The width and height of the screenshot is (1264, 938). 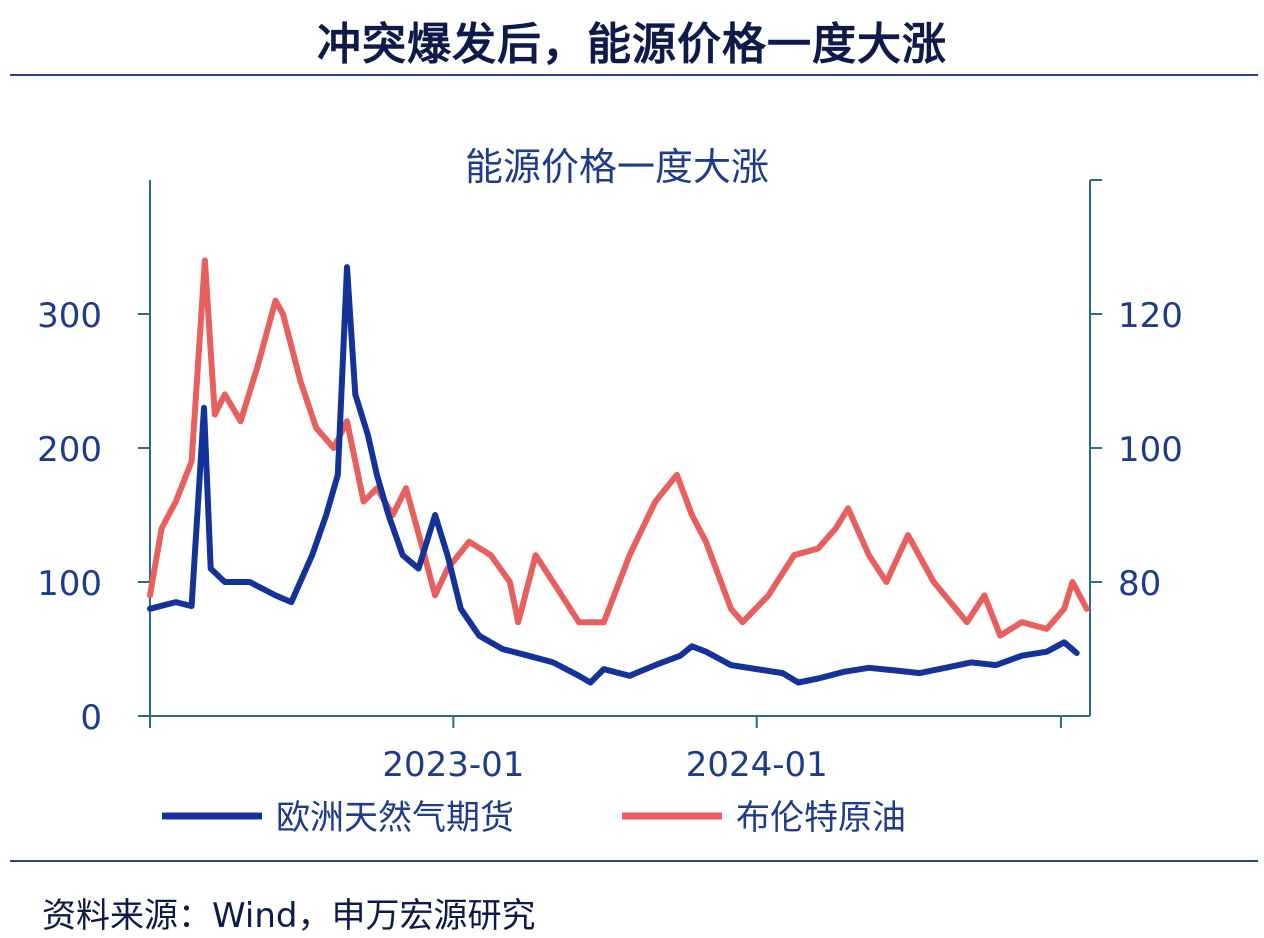 I want to click on right-tick-label: 100, so click(x=1150, y=450).